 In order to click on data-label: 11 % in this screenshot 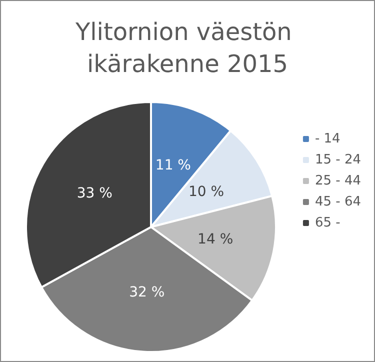, I will do `click(173, 165)`.